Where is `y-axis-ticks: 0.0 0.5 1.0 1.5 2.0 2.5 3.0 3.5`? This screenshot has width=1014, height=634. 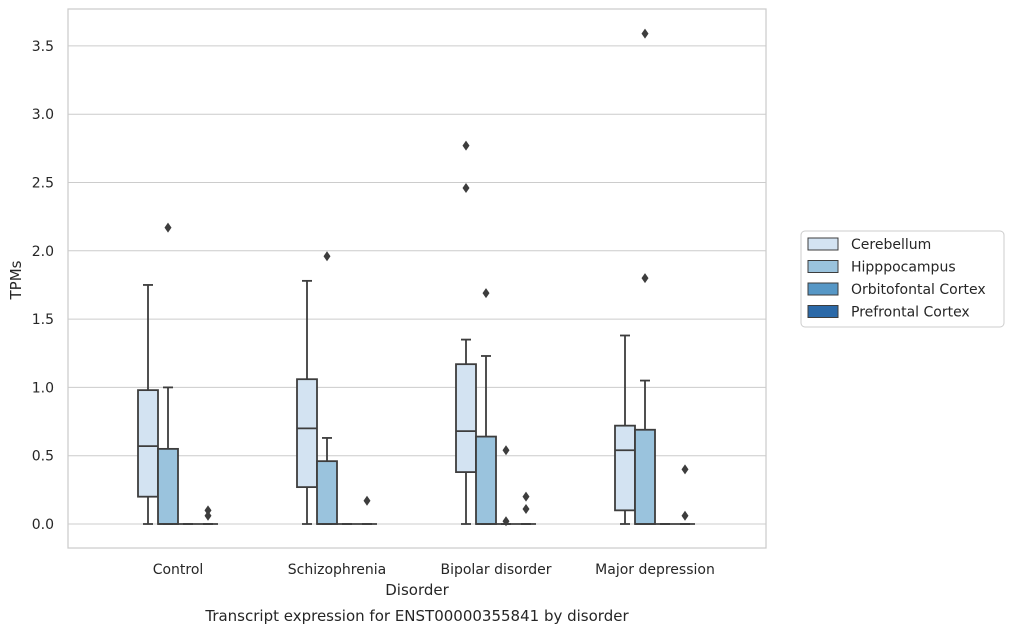 y-axis-ticks: 0.0 0.5 1.0 1.5 2.0 2.5 3.0 3.5 is located at coordinates (43, 286).